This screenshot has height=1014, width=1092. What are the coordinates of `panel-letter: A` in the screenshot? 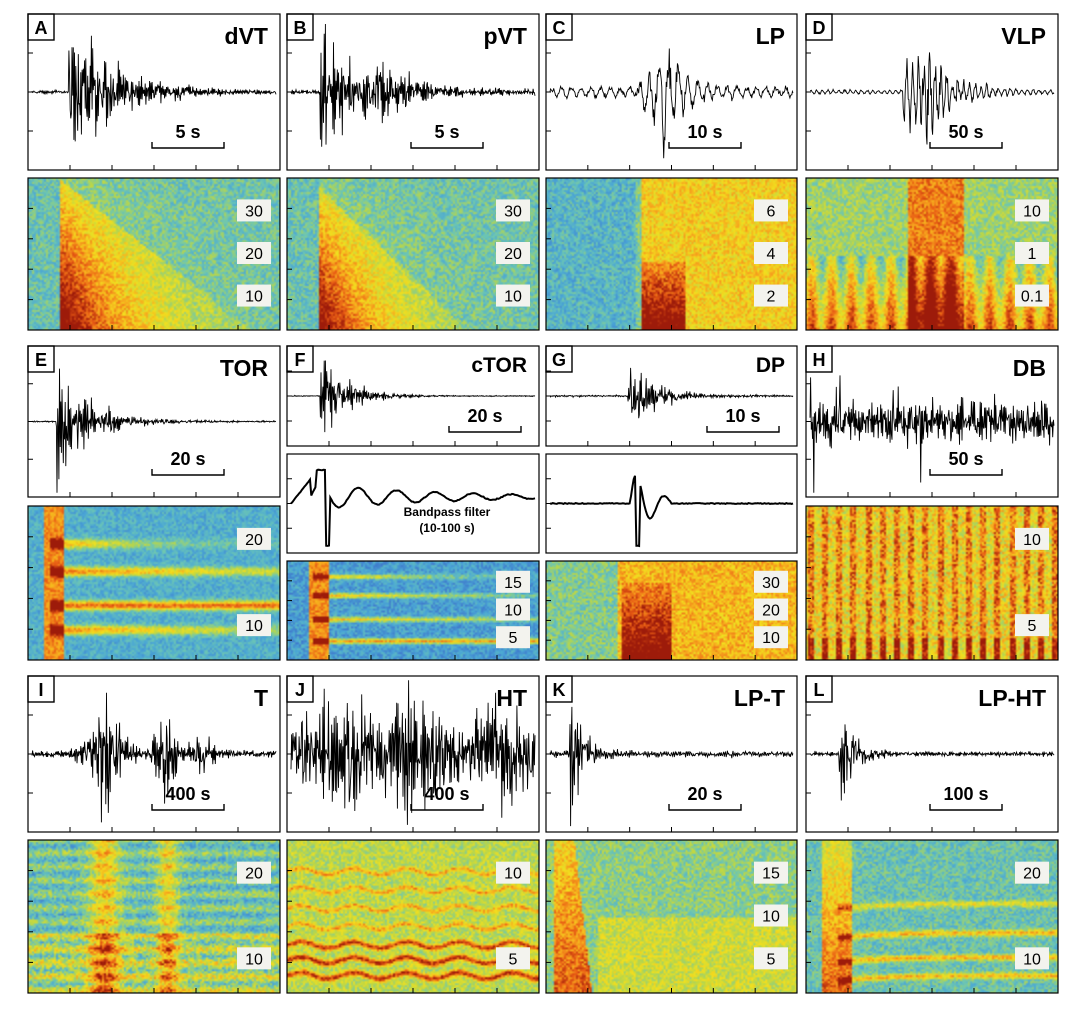 It's located at (41, 28).